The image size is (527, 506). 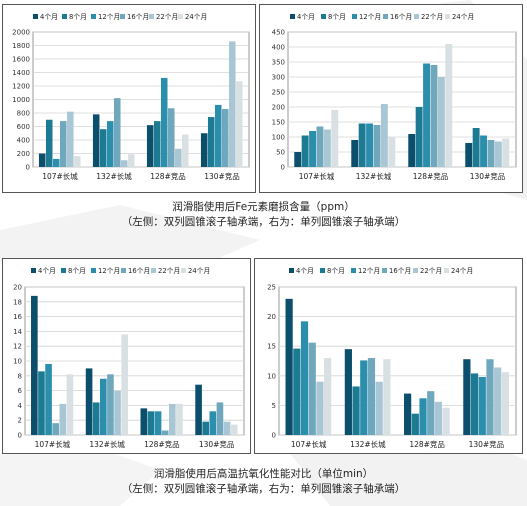 What do you see at coordinates (278, 48) in the screenshot?
I see `y-tick-label: 400` at bounding box center [278, 48].